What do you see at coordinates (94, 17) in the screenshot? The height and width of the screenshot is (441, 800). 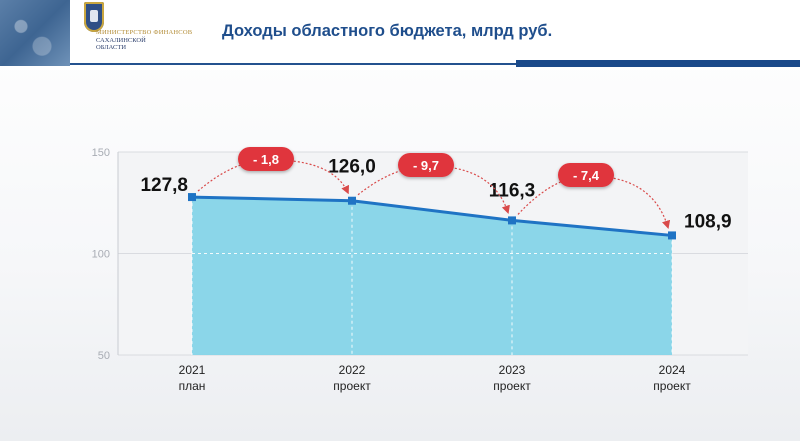 I see `coat-of-arms-icon` at bounding box center [94, 17].